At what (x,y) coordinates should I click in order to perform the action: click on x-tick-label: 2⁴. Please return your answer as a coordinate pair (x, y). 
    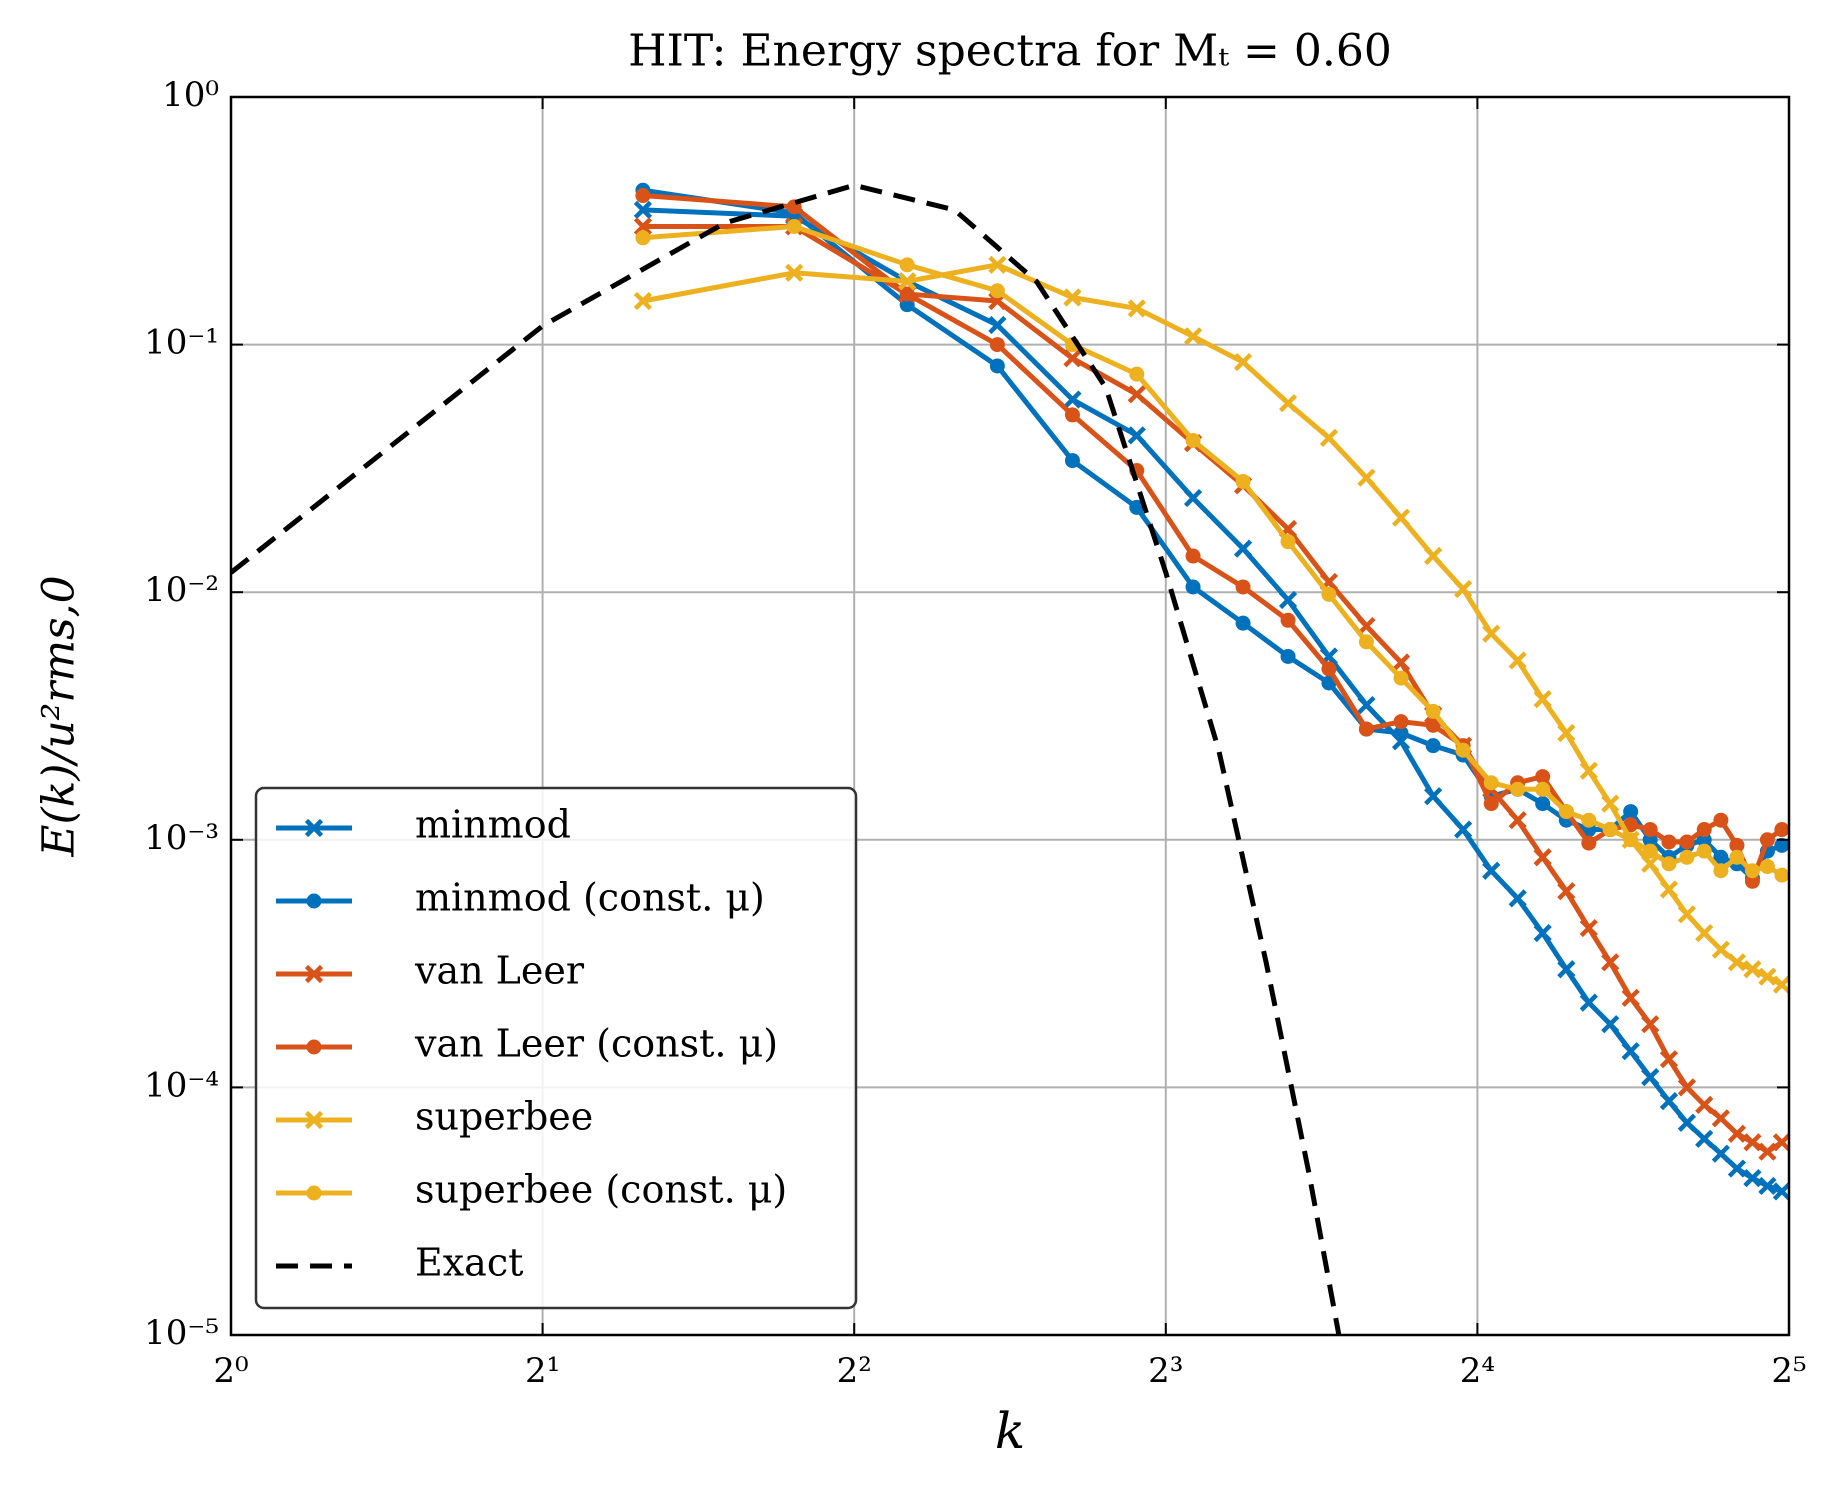
    Looking at the image, I should click on (1477, 1371).